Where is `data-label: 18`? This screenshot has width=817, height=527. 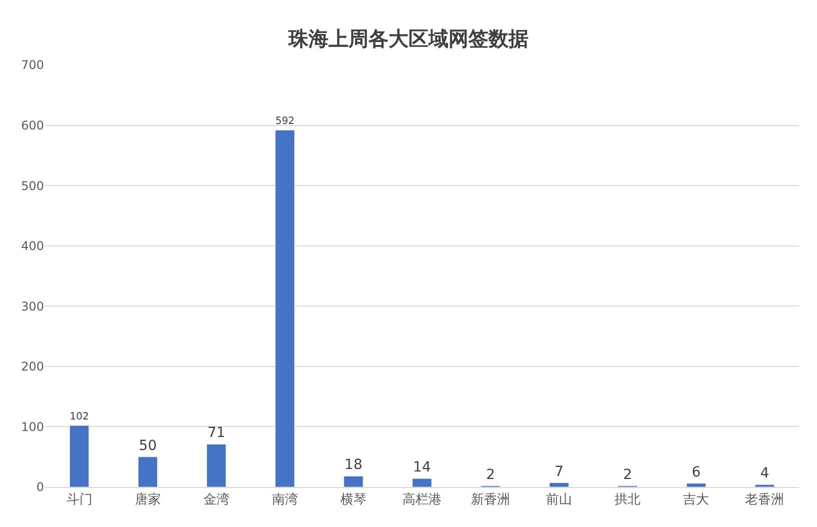
data-label: 18 is located at coordinates (353, 465).